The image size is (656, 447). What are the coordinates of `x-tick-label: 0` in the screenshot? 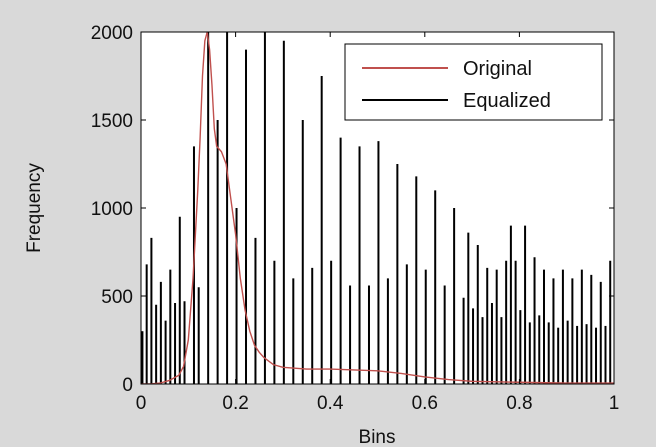 It's located at (141, 403).